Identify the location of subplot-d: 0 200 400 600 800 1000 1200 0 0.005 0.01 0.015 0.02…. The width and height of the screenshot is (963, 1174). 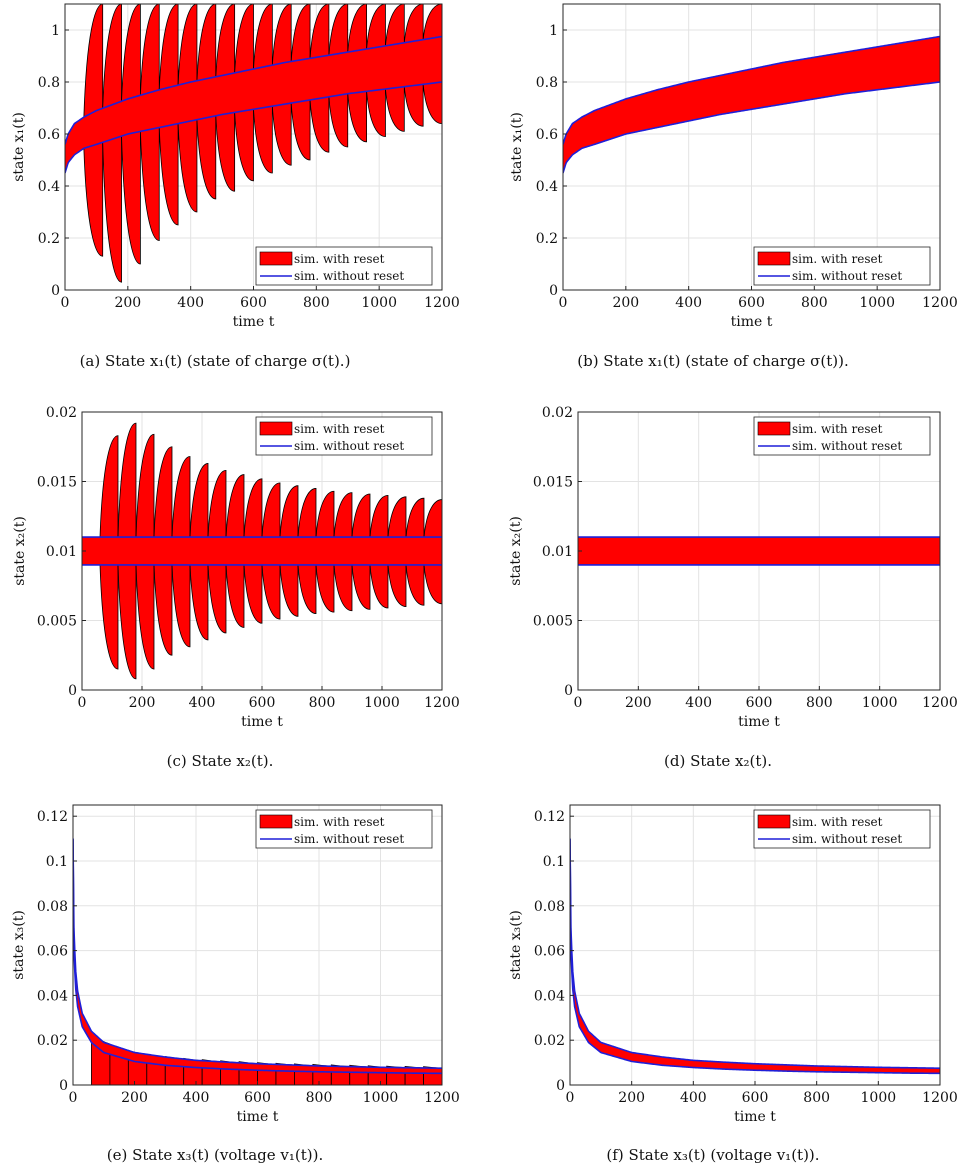
(733, 587).